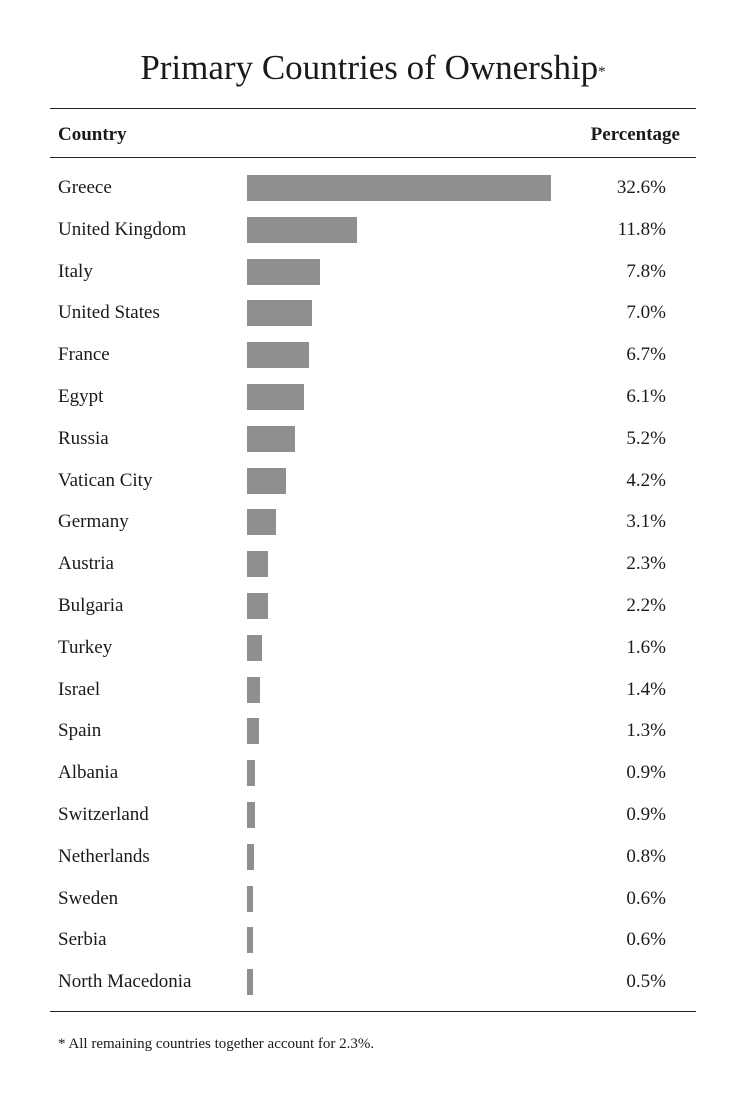 Image resolution: width=746 pixels, height=1119 pixels. I want to click on table-row: Sweden 0.6%, so click(373, 900).